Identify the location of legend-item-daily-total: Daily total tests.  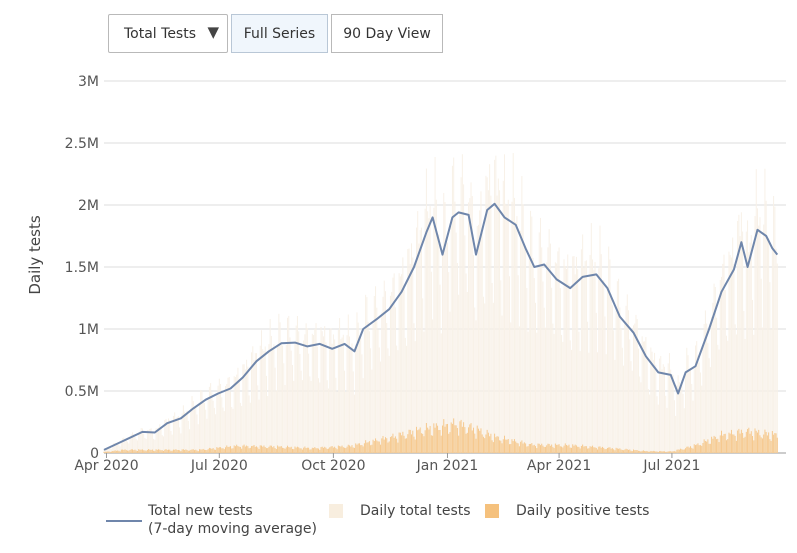
(400, 511).